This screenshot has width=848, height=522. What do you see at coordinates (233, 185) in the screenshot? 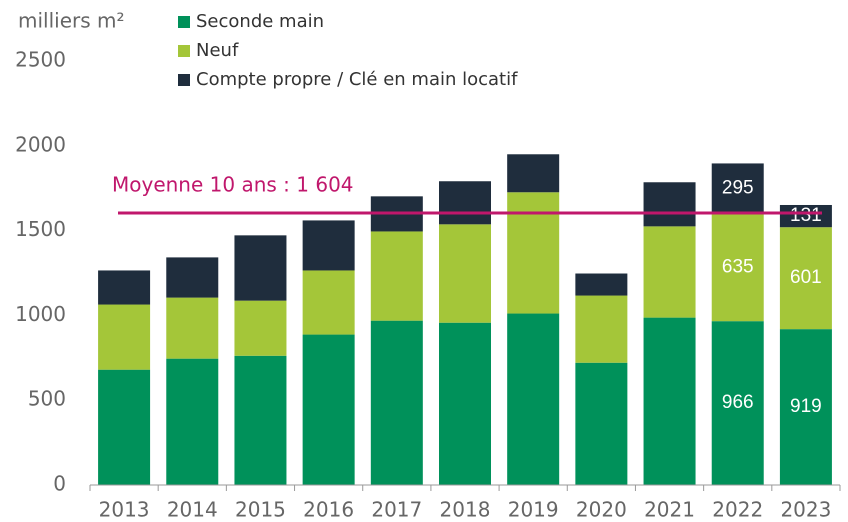
I see `average-label: Moyenne 10 ans : 1 604` at bounding box center [233, 185].